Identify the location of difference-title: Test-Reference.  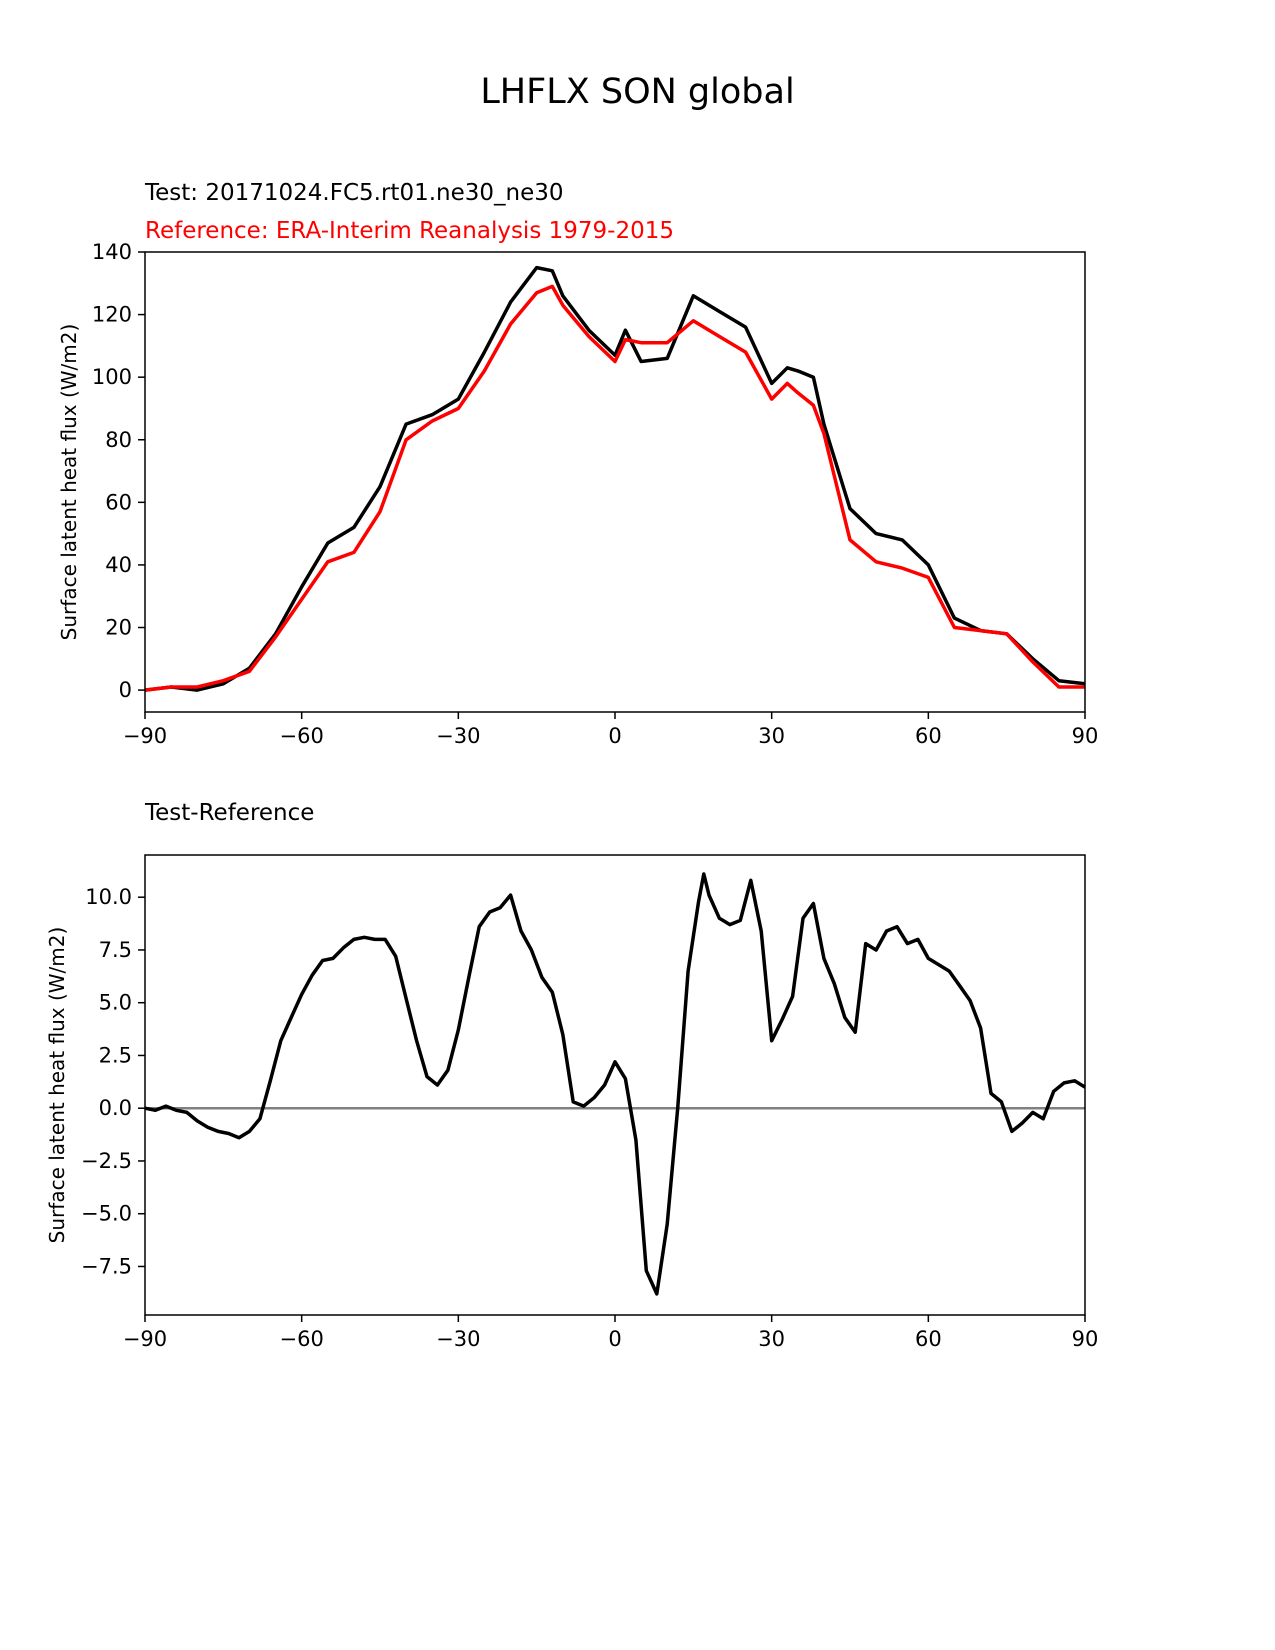
(230, 813).